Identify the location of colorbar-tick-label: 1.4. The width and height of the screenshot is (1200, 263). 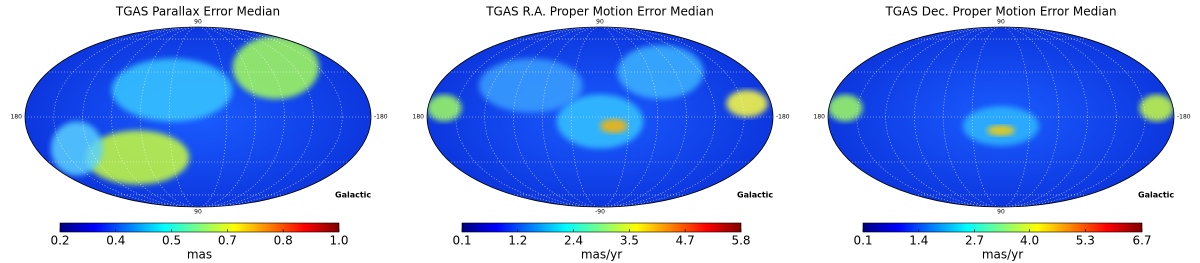
(918, 241).